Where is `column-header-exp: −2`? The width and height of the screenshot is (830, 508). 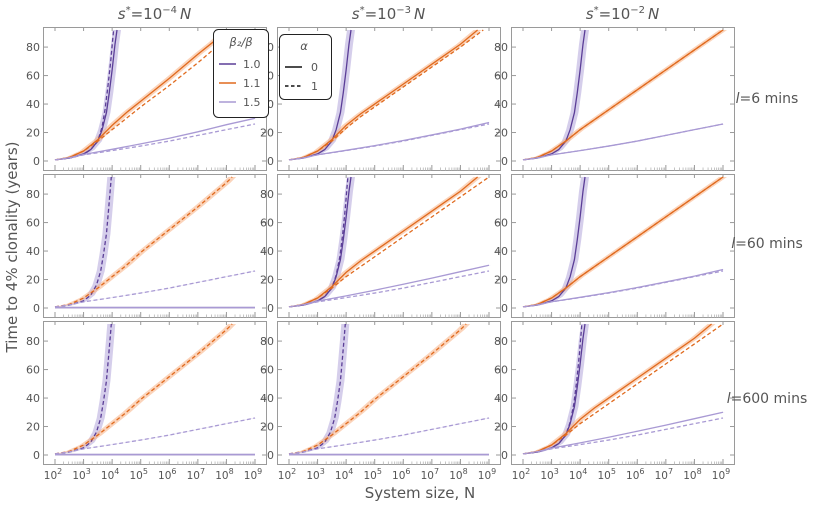 column-header-exp: −2 is located at coordinates (637, 10).